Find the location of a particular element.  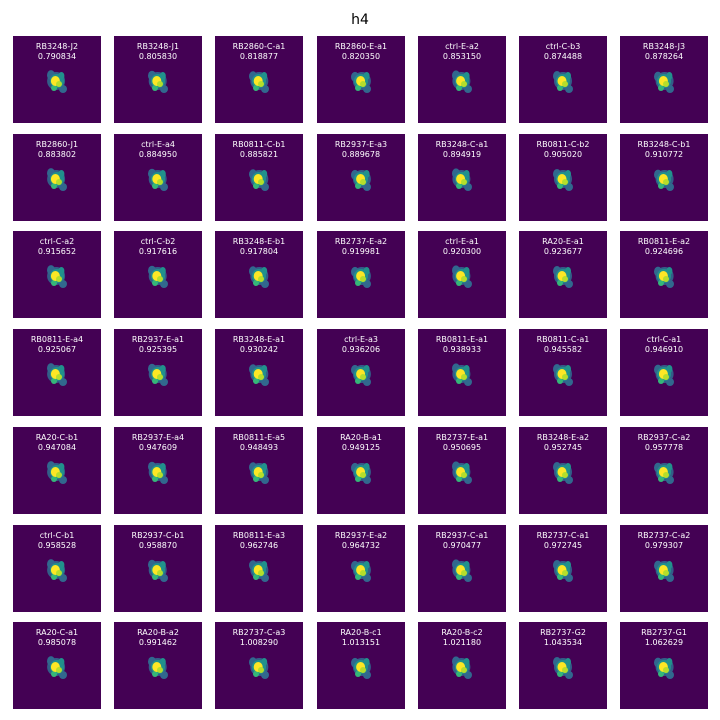

panel-sample-name: ctrl-C-a2 is located at coordinates (57, 241).